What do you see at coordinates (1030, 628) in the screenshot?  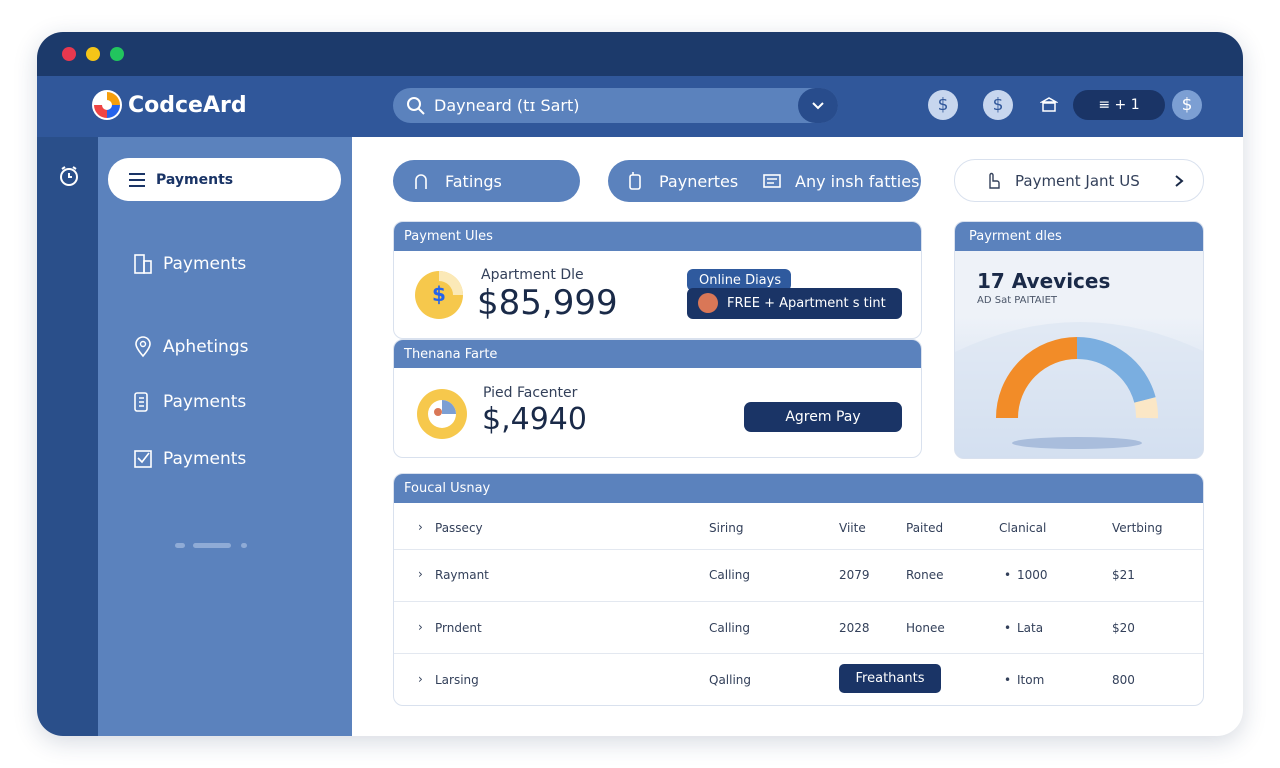 I see `cell-clinical: Lata` at bounding box center [1030, 628].